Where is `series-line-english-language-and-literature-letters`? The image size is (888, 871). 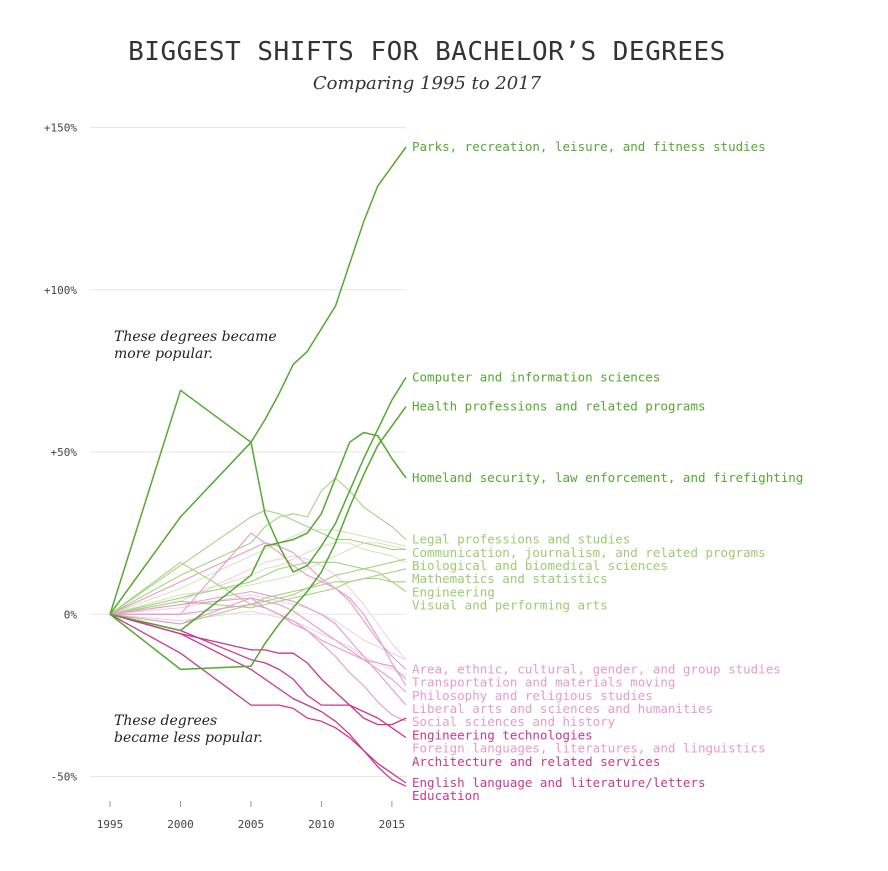
series-line-english-language-and-literature-letters is located at coordinates (258, 698).